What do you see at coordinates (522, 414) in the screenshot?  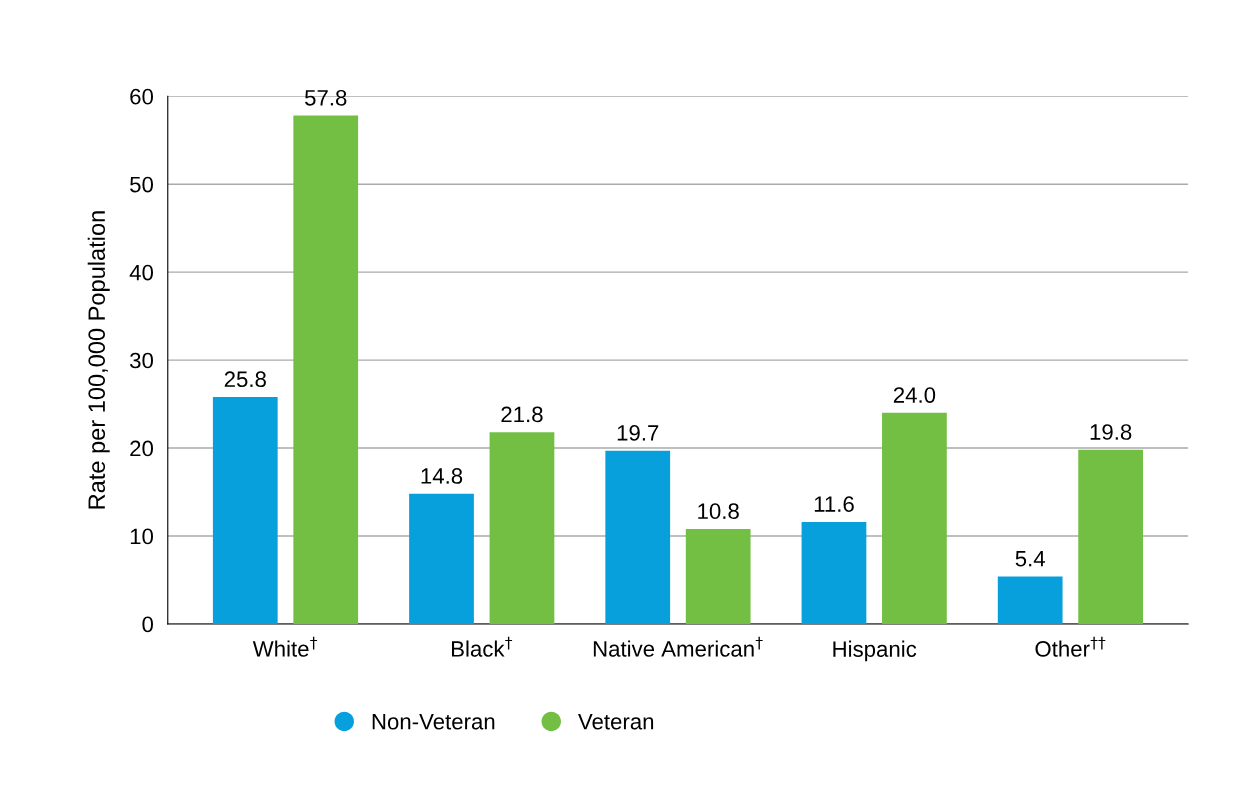 I see `data-label: 21.8` at bounding box center [522, 414].